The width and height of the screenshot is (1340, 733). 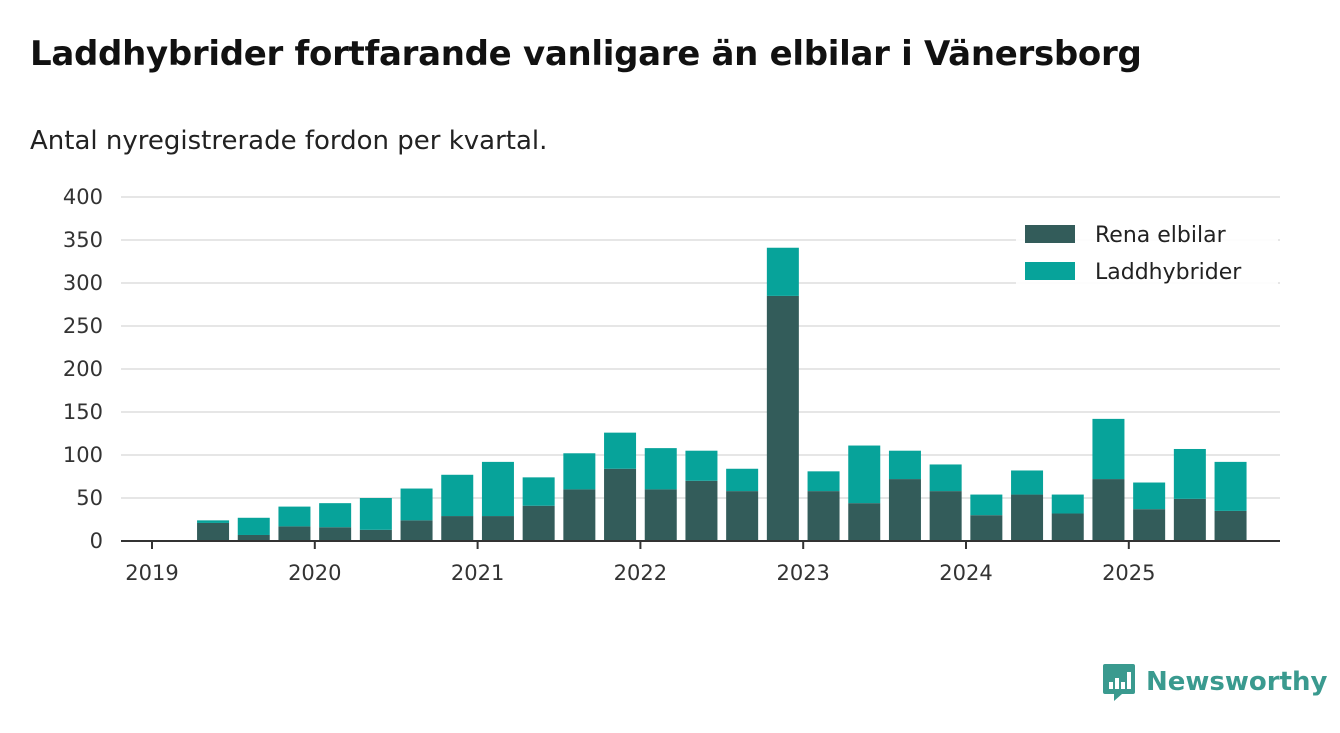 What do you see at coordinates (83, 240) in the screenshot?
I see `y-tick-label: 350` at bounding box center [83, 240].